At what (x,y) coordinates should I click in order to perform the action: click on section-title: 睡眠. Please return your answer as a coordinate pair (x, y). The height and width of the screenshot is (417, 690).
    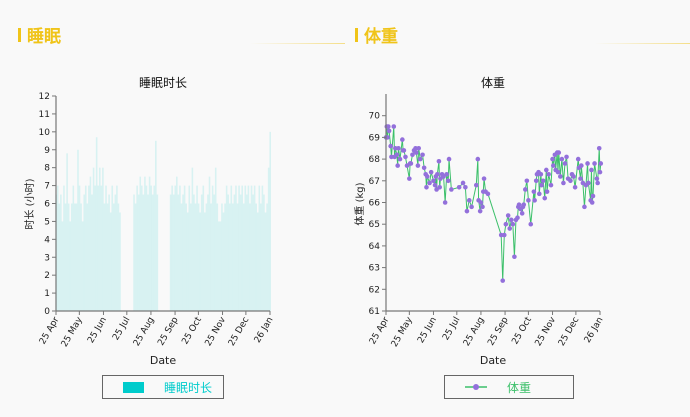
    Looking at the image, I should click on (44, 37).